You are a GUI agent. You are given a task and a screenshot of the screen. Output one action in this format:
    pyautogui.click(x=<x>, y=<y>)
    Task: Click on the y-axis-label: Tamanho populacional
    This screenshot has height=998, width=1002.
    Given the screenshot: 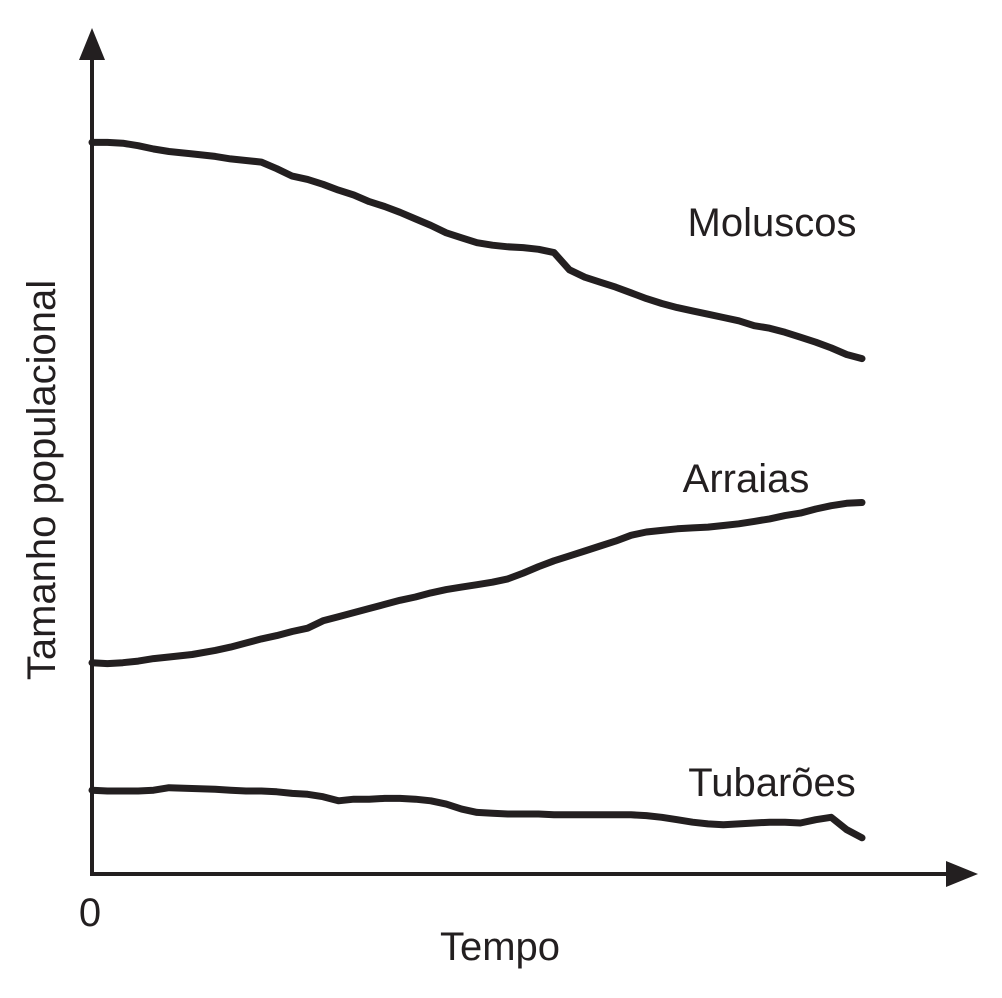 What is the action you would take?
    pyautogui.click(x=42, y=480)
    